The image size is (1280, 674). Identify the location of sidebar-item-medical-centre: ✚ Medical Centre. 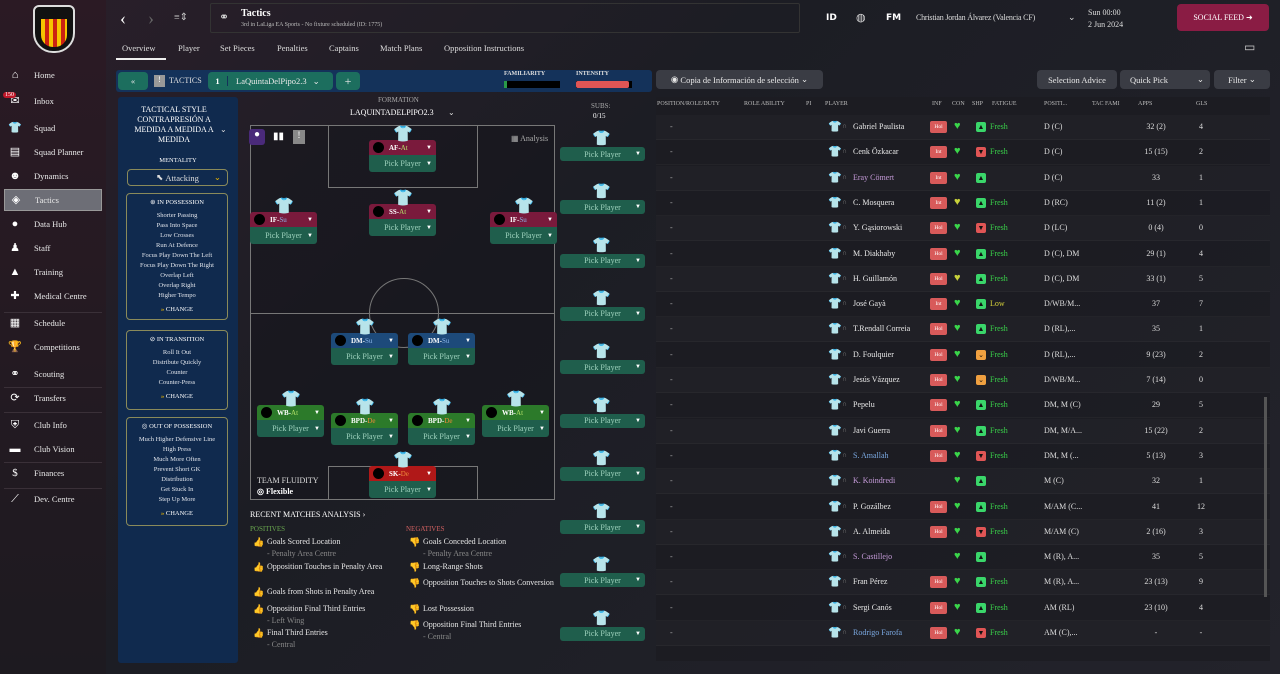
(53, 296).